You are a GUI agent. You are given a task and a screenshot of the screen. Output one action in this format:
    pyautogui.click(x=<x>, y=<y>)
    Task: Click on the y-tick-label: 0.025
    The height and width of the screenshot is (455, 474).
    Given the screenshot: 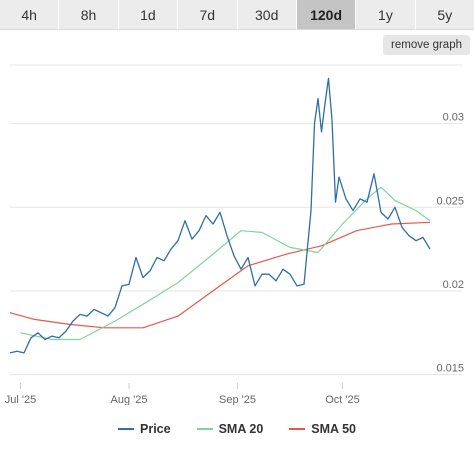 What is the action you would take?
    pyautogui.click(x=450, y=201)
    